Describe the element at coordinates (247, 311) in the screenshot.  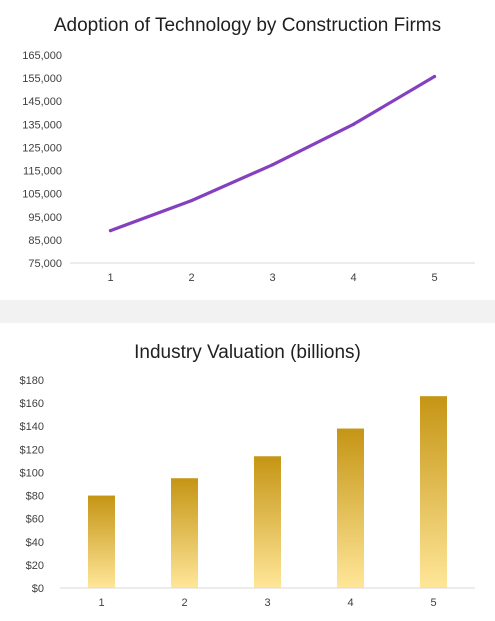
I see `chart-separator` at that location.